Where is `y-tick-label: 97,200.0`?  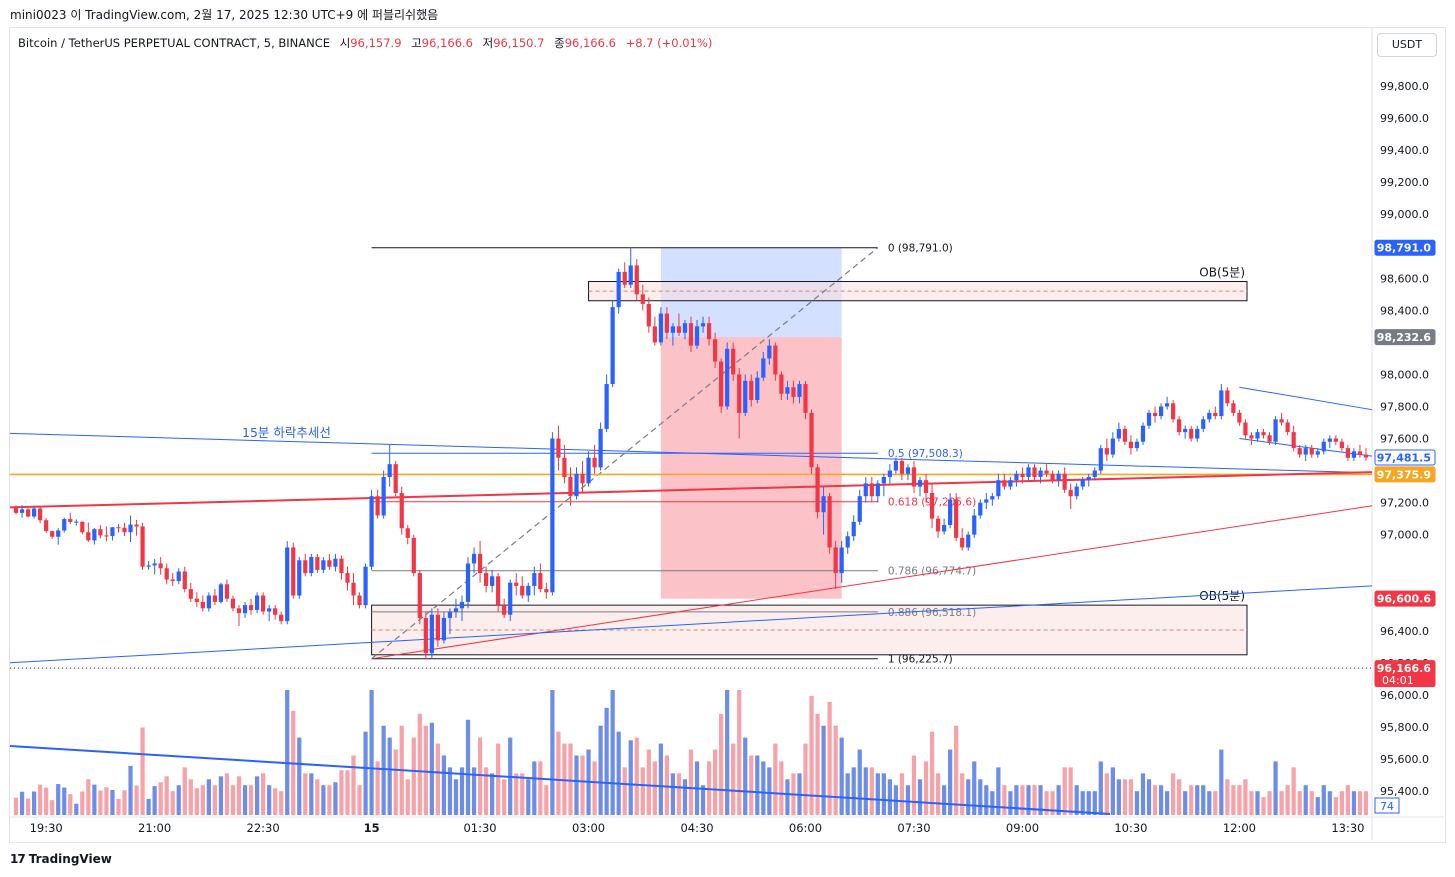 y-tick-label: 97,200.0 is located at coordinates (1404, 503).